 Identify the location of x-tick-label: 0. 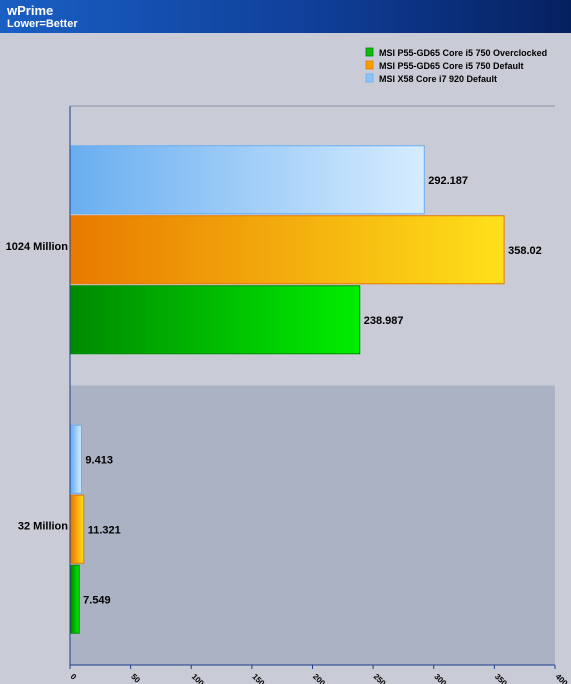
(74, 677).